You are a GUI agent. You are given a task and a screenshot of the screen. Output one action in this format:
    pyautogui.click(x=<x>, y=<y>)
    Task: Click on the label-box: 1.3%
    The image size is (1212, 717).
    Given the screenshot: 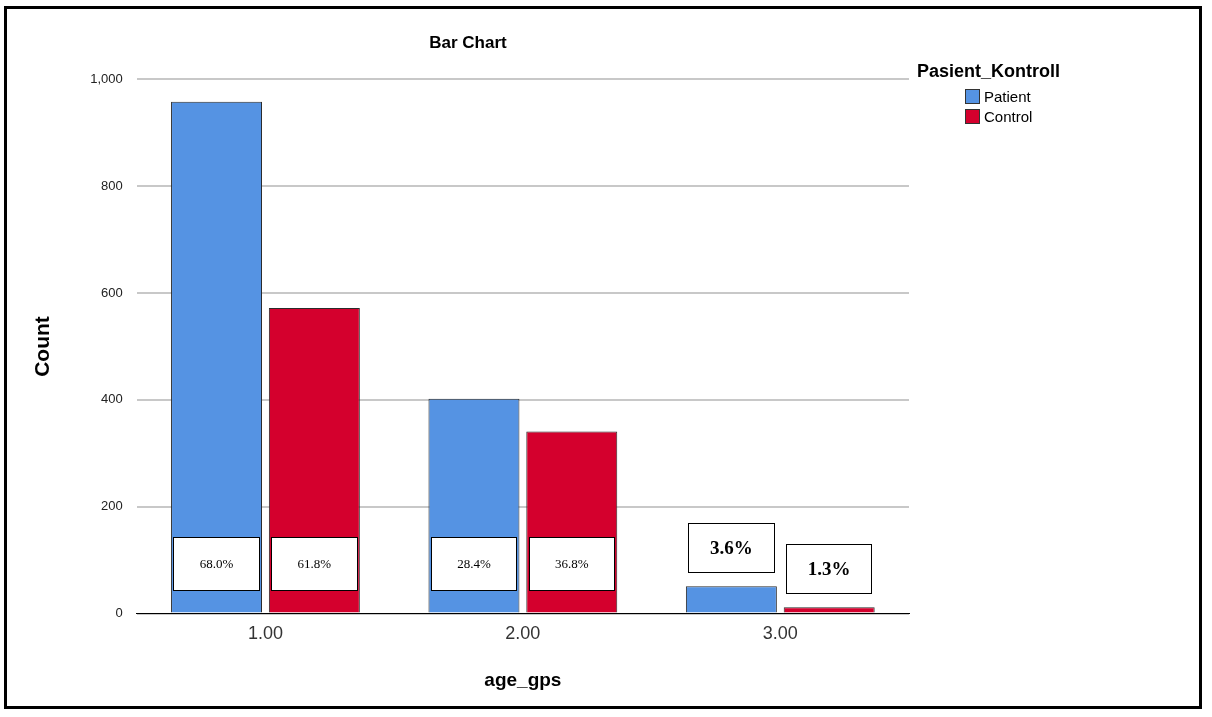 What is the action you would take?
    pyautogui.click(x=829, y=569)
    